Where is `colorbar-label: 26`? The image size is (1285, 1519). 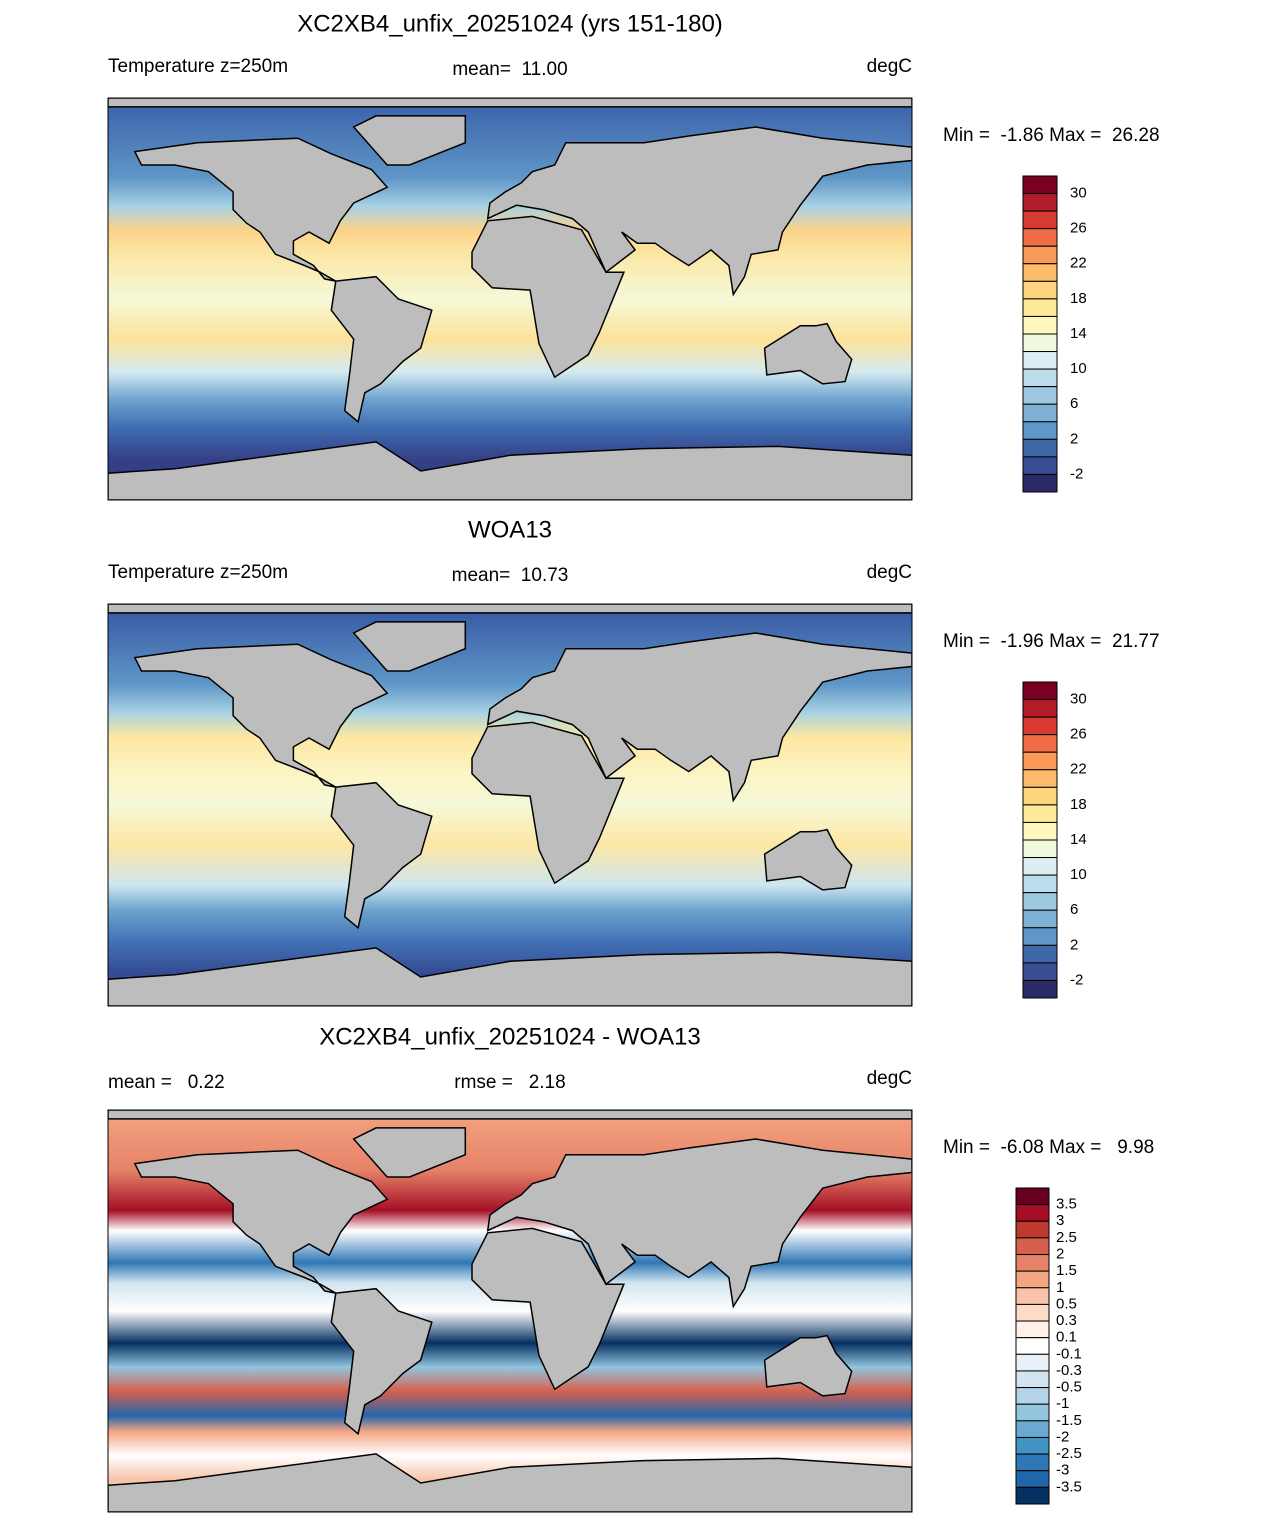
colorbar-label: 26 is located at coordinates (1078, 228).